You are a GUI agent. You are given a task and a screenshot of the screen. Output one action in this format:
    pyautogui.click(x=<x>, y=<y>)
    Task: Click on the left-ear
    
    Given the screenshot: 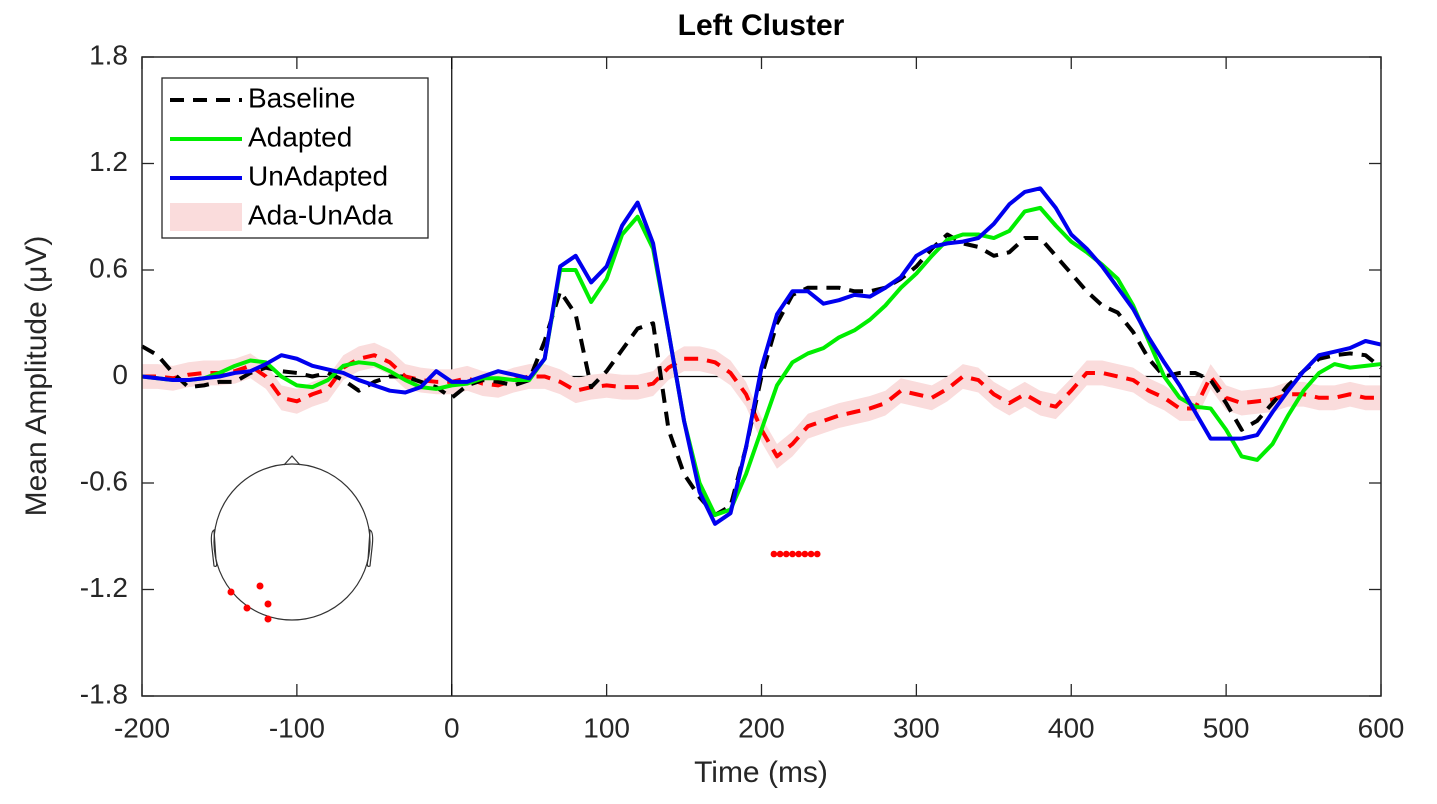 What is the action you would take?
    pyautogui.click(x=214, y=548)
    